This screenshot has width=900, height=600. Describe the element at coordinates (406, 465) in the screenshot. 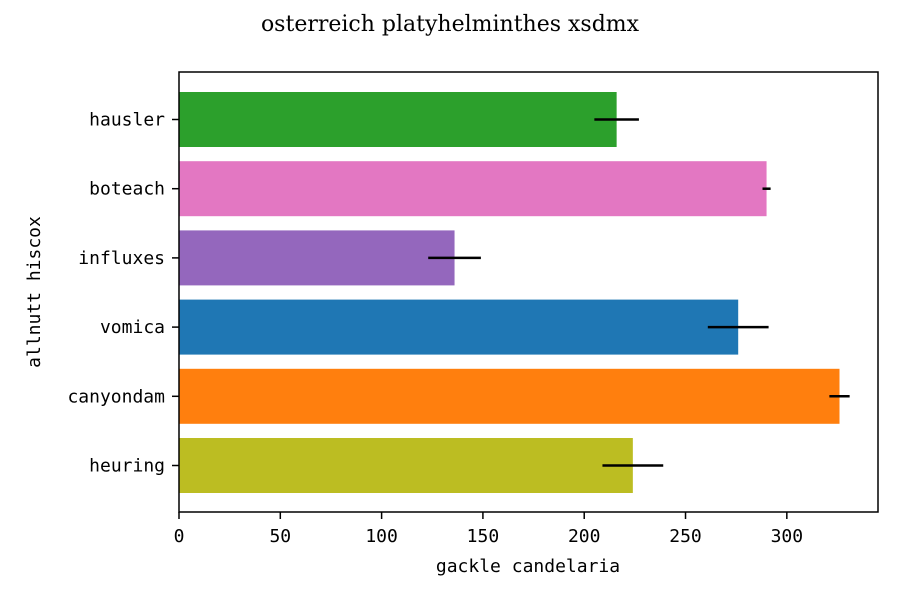

I see `bar-heuring` at that location.